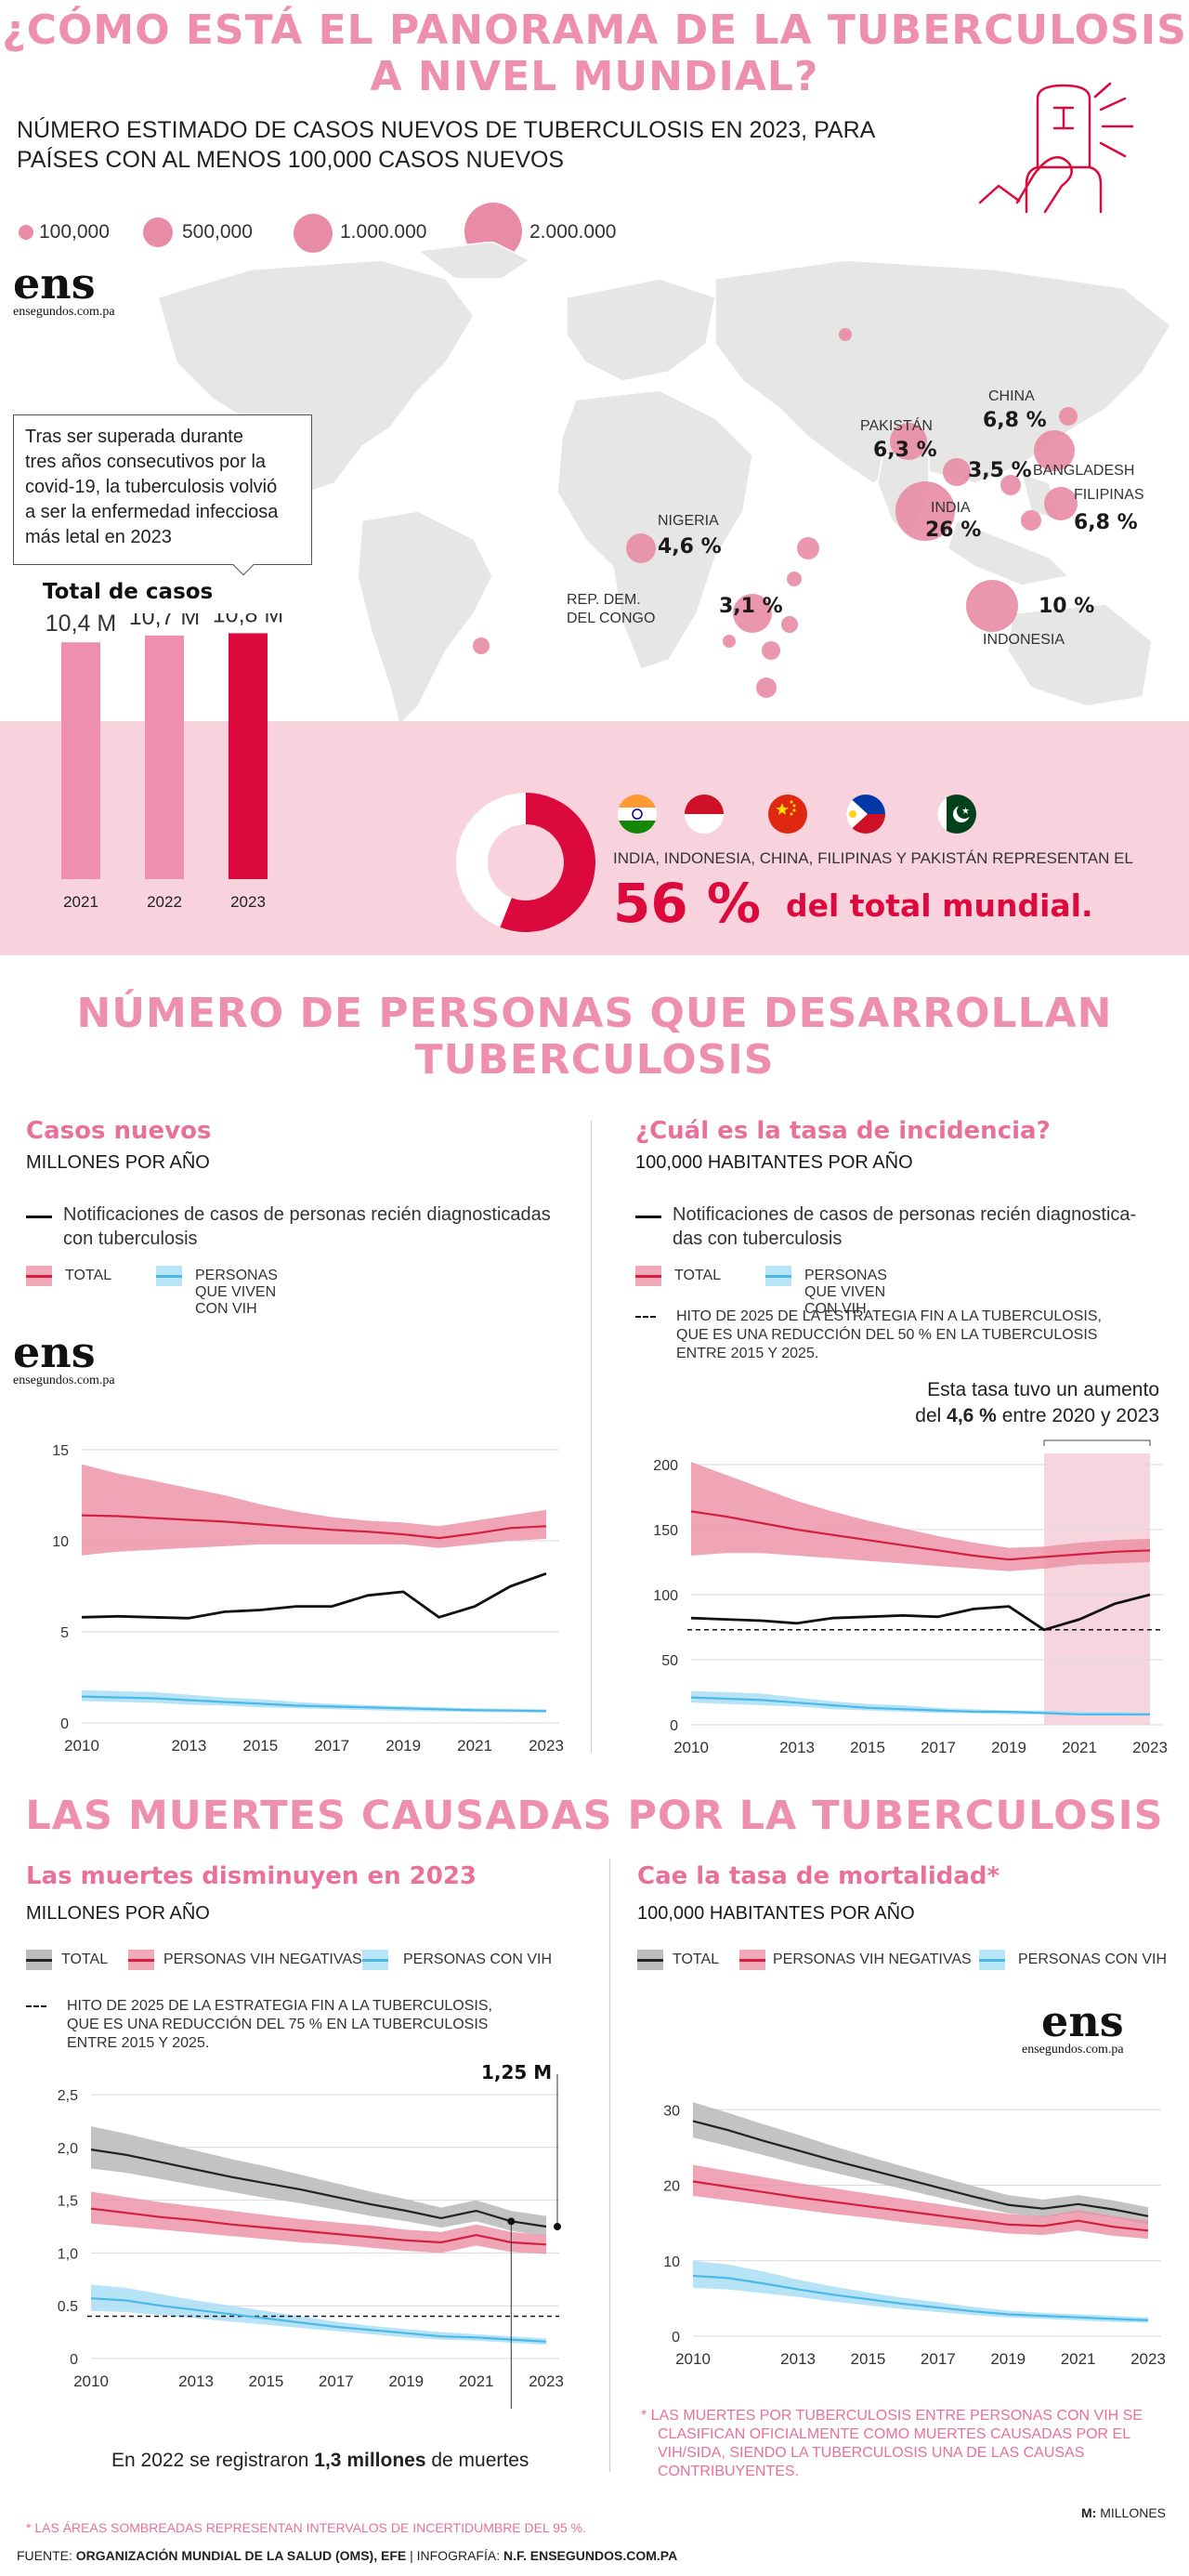 This screenshot has width=1189, height=2576. Describe the element at coordinates (645, 1317) in the screenshot. I see `legend-dashed-line-icon` at that location.